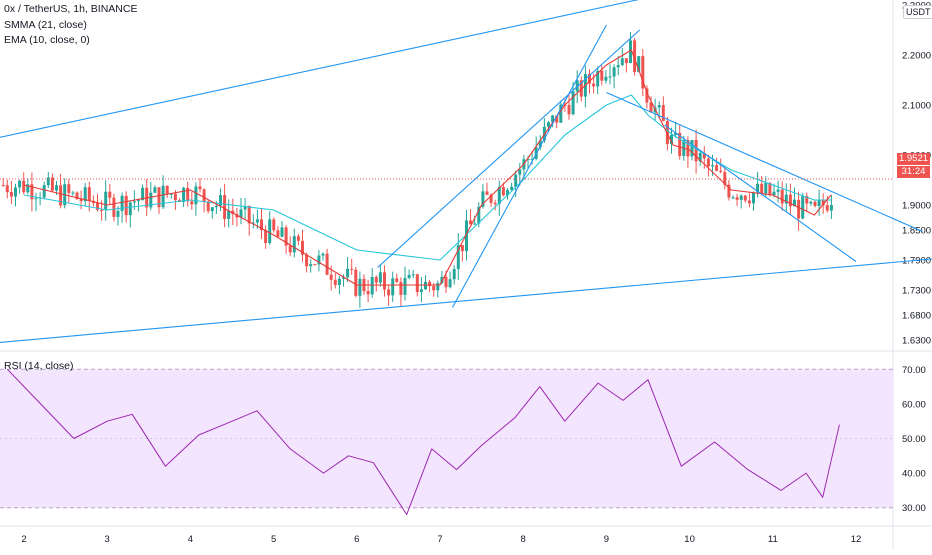 This screenshot has width=932, height=555. I want to click on ema-legend: EMA (10, close, 0), so click(47, 40).